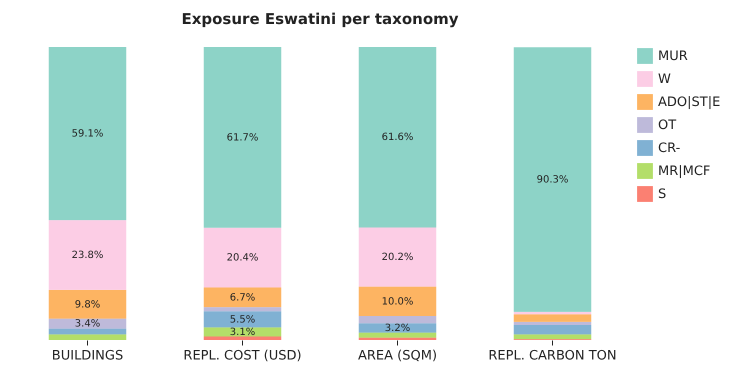  I want to click on legend-label: CR-, so click(669, 148).